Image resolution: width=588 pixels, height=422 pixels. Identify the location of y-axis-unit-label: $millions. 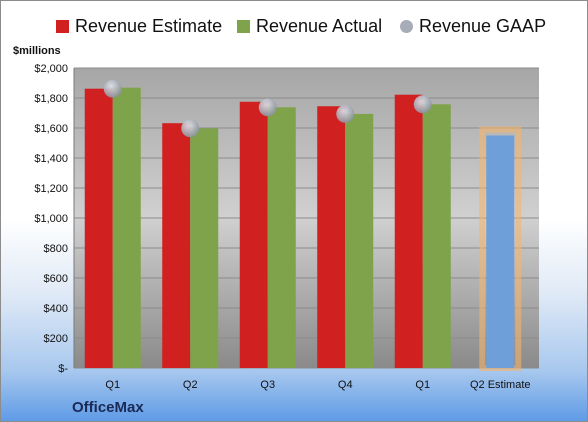
(37, 51).